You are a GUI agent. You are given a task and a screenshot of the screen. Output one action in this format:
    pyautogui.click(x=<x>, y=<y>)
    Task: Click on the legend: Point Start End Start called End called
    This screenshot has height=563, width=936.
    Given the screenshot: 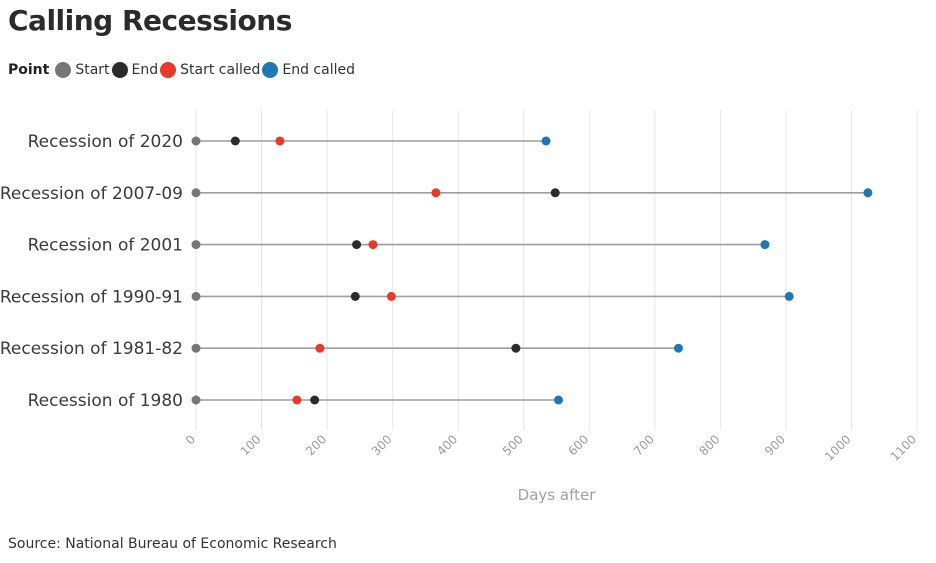 What is the action you would take?
    pyautogui.click(x=182, y=70)
    